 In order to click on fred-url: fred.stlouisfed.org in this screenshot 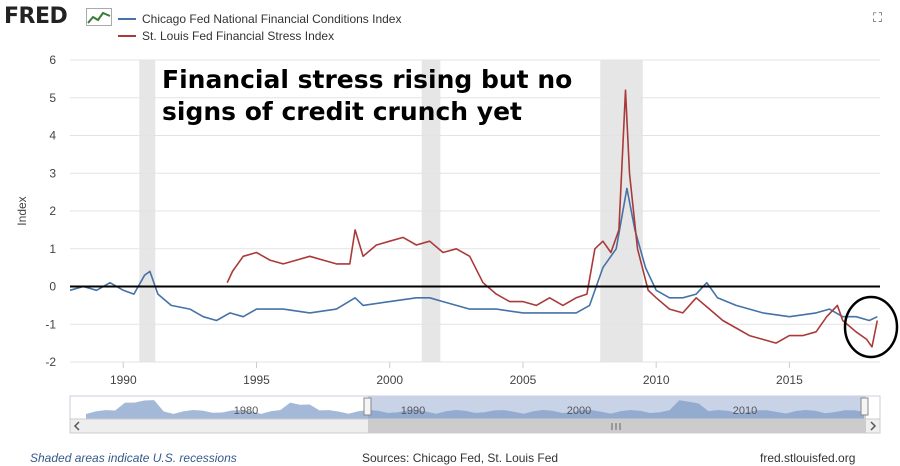, I will do `click(808, 458)`.